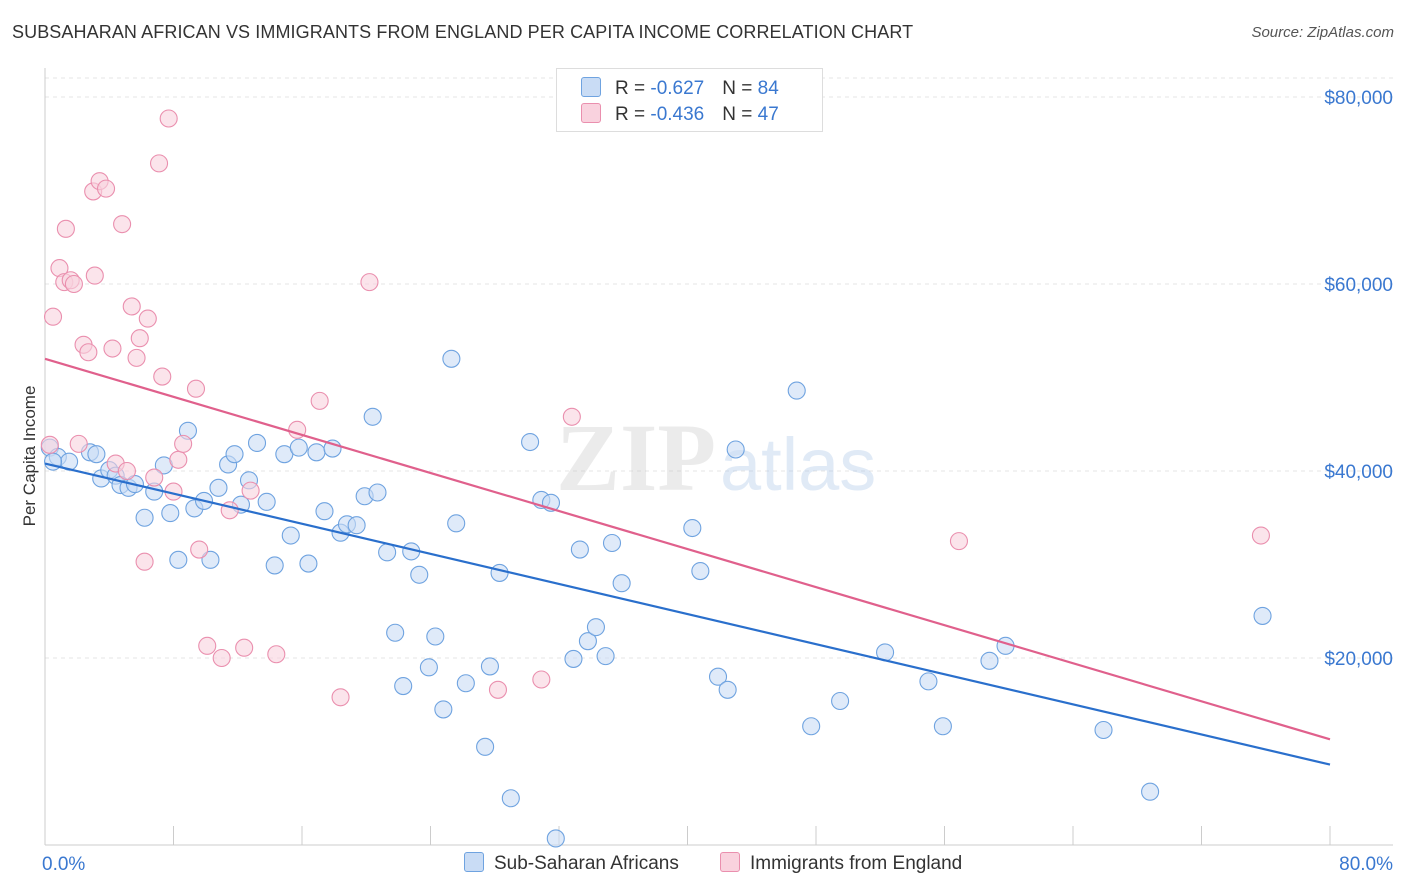  I want to click on legend-r-value: -0.436, so click(677, 114).